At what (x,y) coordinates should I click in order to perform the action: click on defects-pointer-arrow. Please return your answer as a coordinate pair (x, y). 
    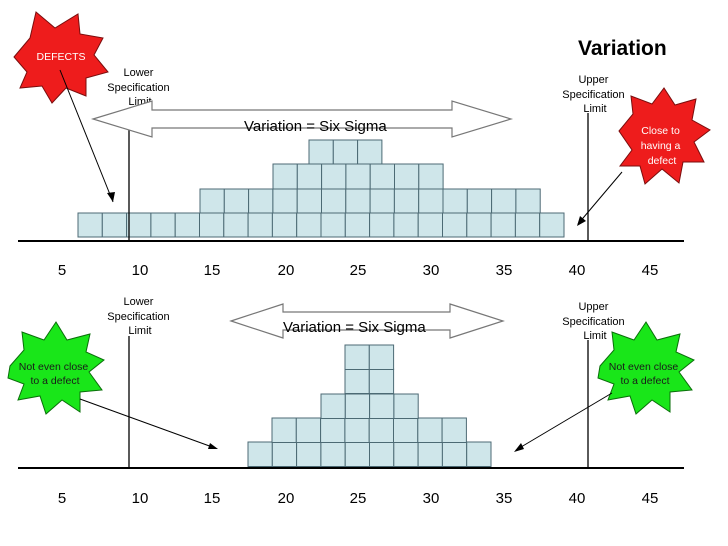
    Looking at the image, I should click on (86, 136).